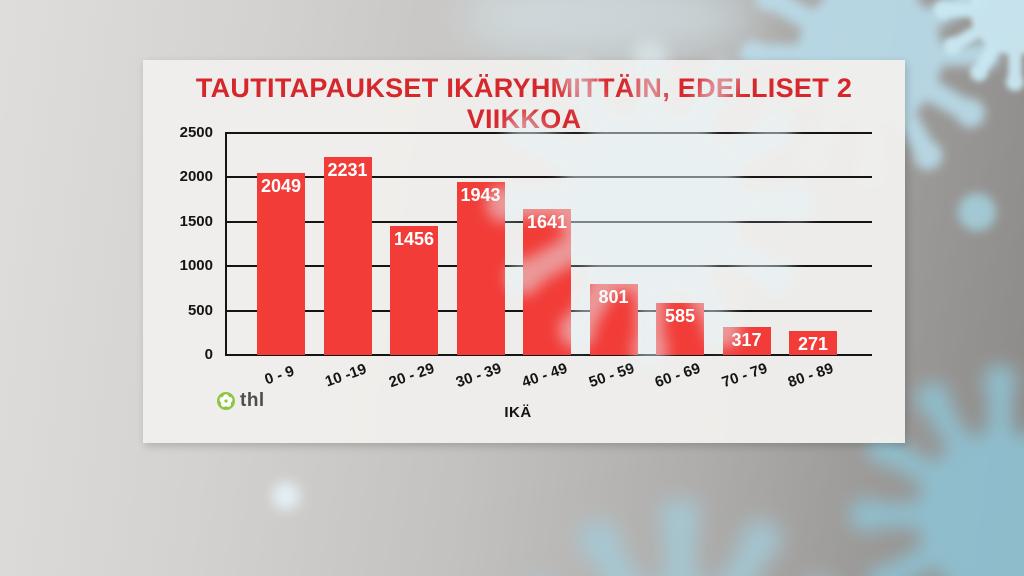  What do you see at coordinates (414, 239) in the screenshot?
I see `bar-value-label: 1456` at bounding box center [414, 239].